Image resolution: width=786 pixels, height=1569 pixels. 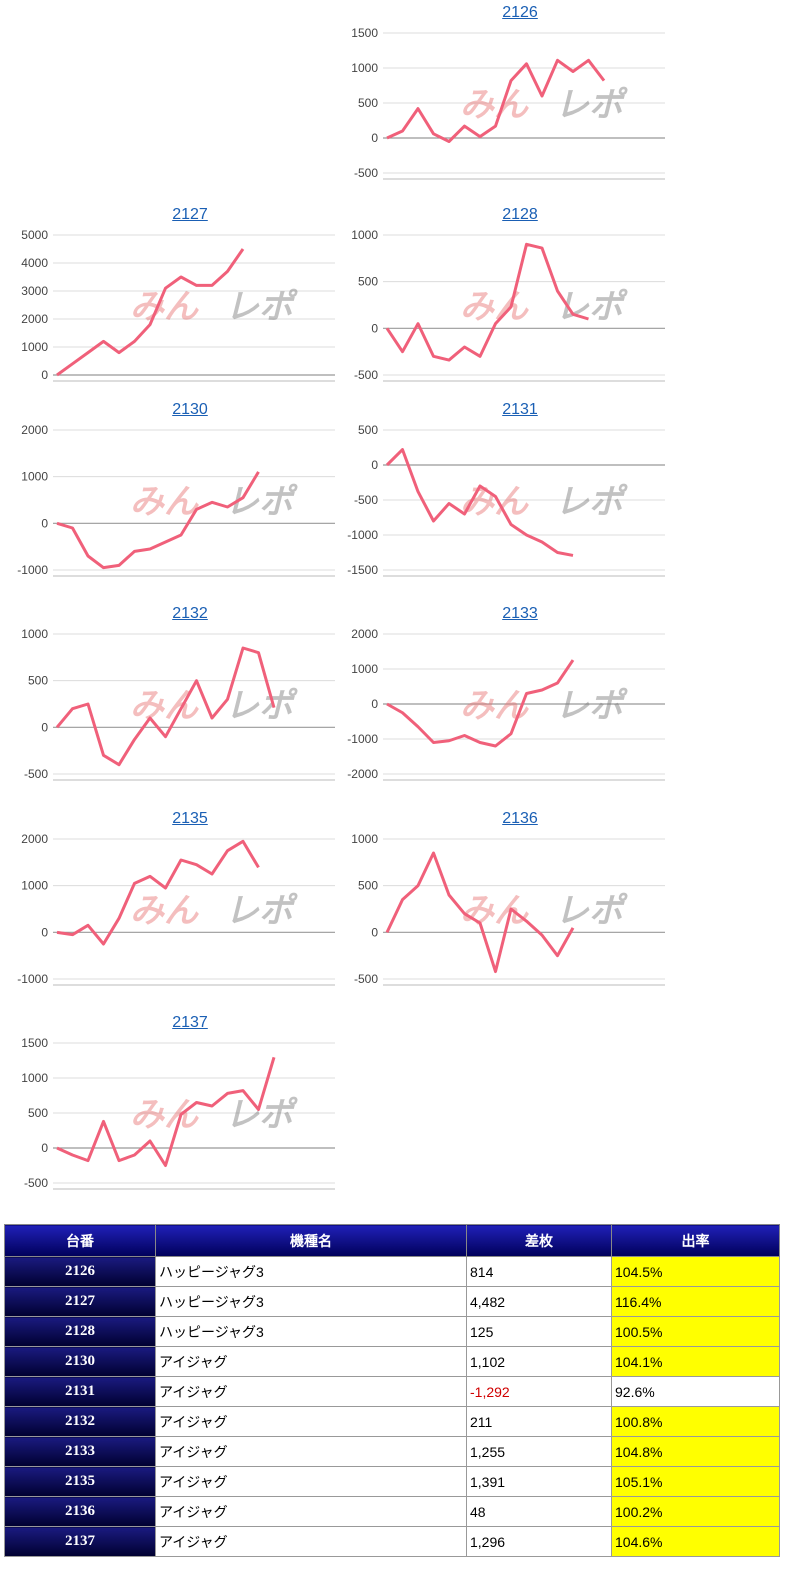 I want to click on machine-number-cell: 2135, so click(x=80, y=1481).